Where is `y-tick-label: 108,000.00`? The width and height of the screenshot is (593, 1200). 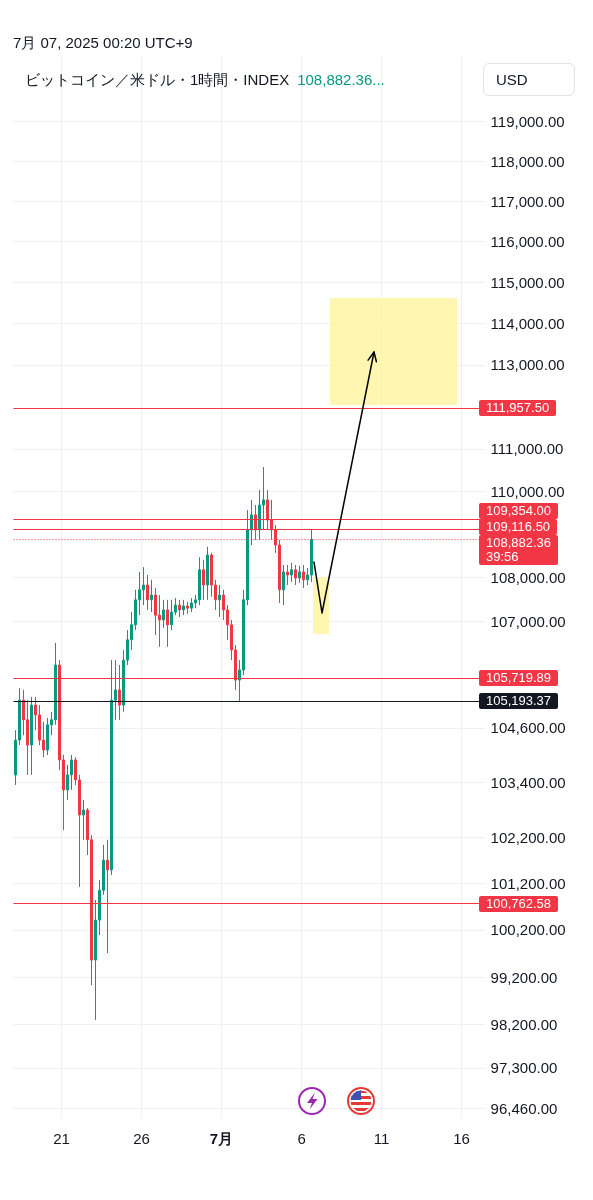
y-tick-label: 108,000.00 is located at coordinates (528, 578).